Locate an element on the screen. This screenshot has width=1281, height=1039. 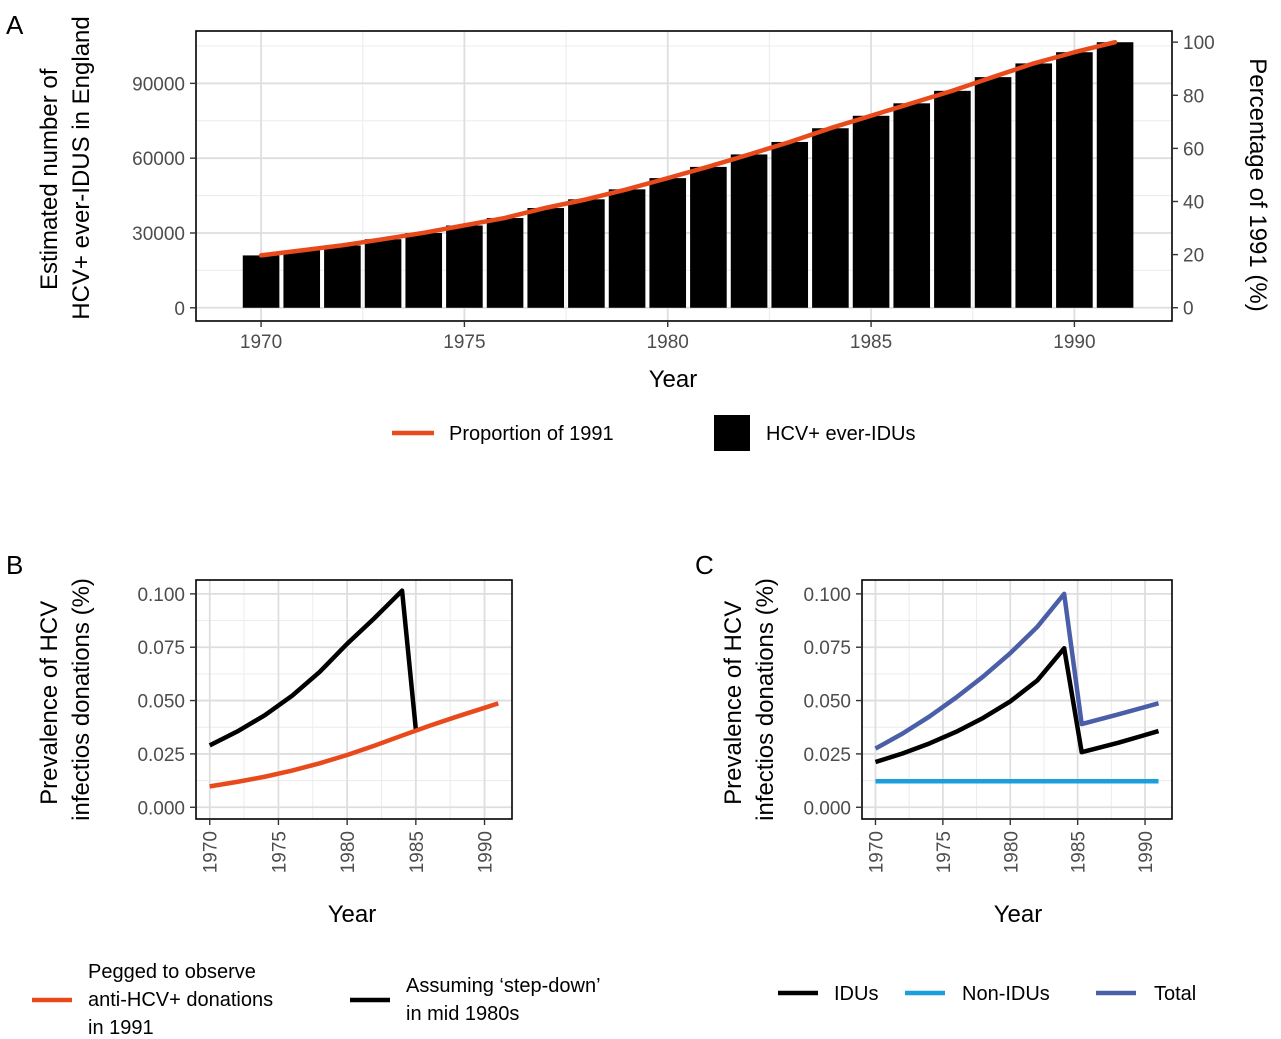
panel-b-x-axis-title: Year is located at coordinates (352, 914).